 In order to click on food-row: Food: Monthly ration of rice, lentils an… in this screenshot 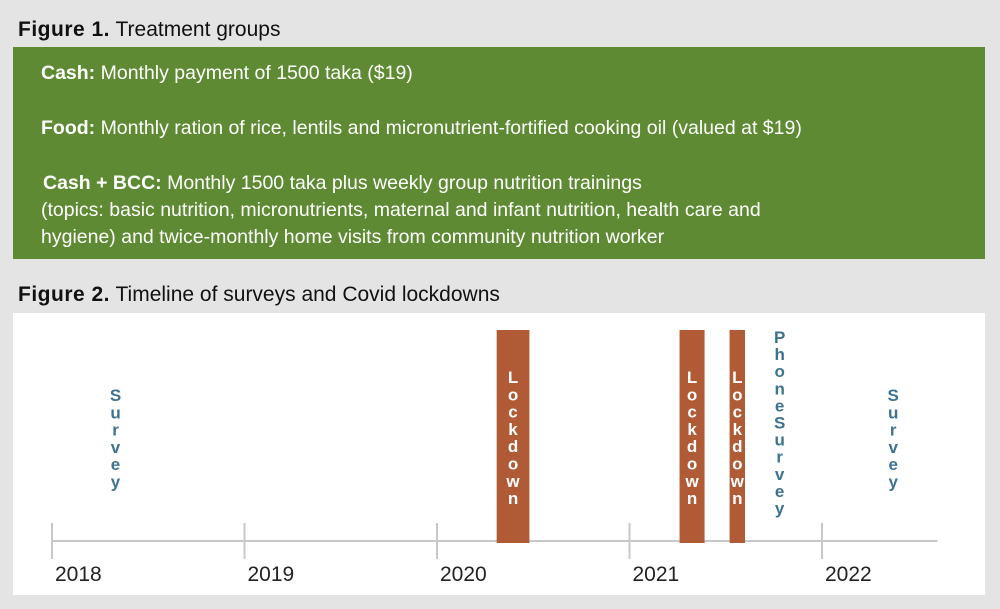, I will do `click(421, 128)`.